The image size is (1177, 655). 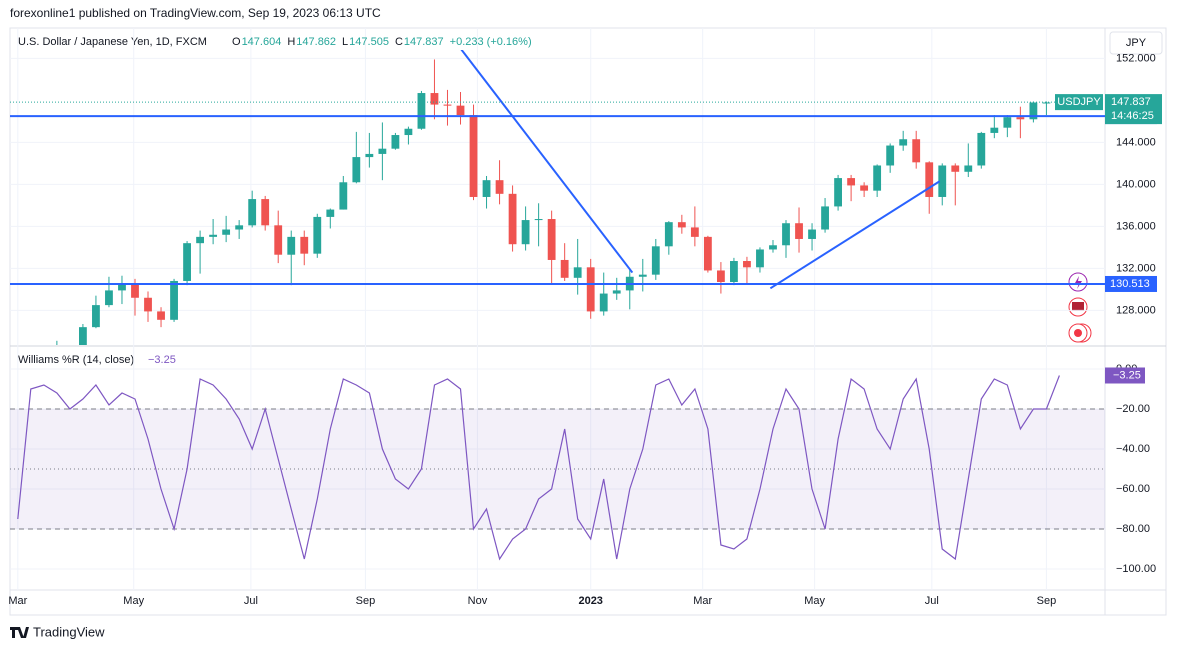 What do you see at coordinates (316, 42) in the screenshot?
I see `ohlc-value: 147.862` at bounding box center [316, 42].